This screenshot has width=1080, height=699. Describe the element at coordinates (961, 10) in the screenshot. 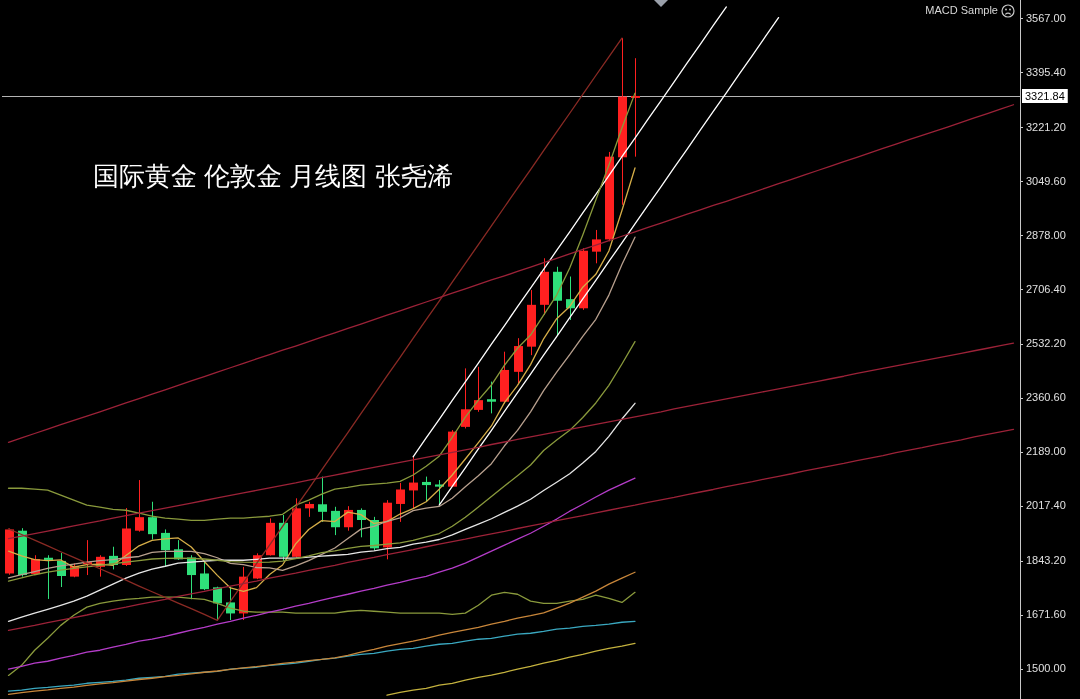

I see `annotation: MACD Sample` at that location.